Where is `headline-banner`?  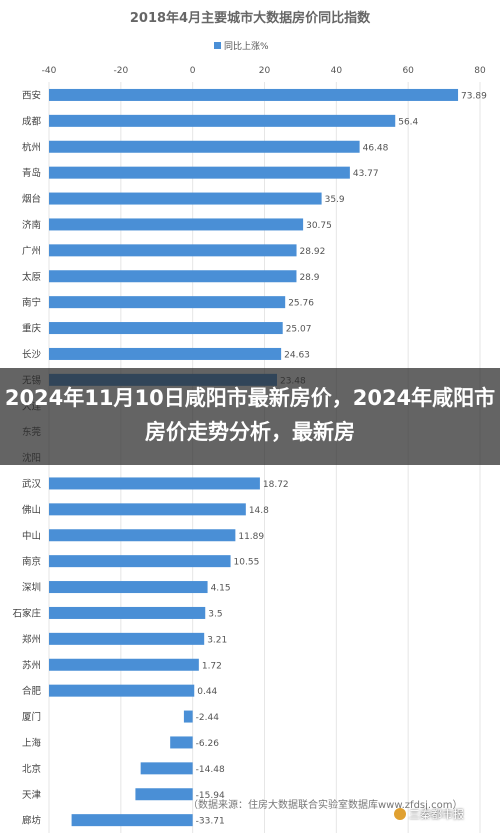 headline-banner is located at coordinates (250, 416).